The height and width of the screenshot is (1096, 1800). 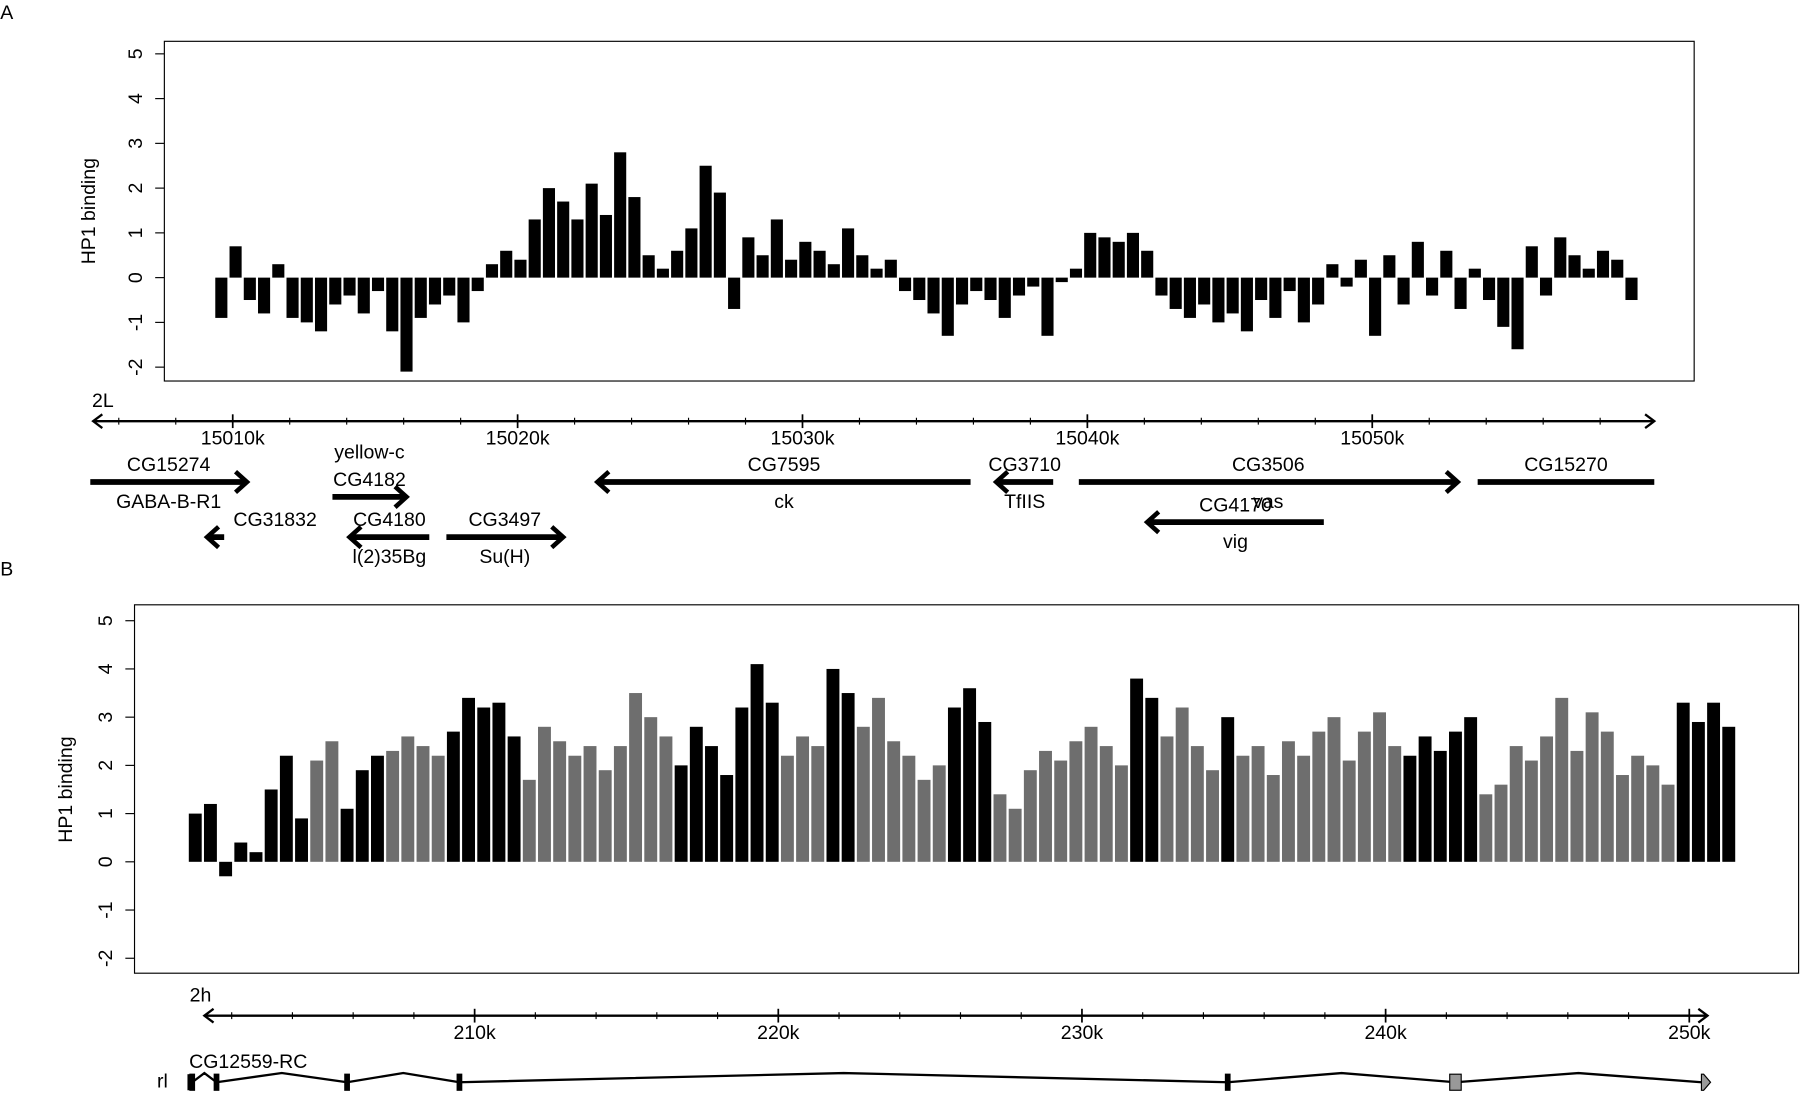 I want to click on x-tick-label: 15010k, so click(x=233, y=439).